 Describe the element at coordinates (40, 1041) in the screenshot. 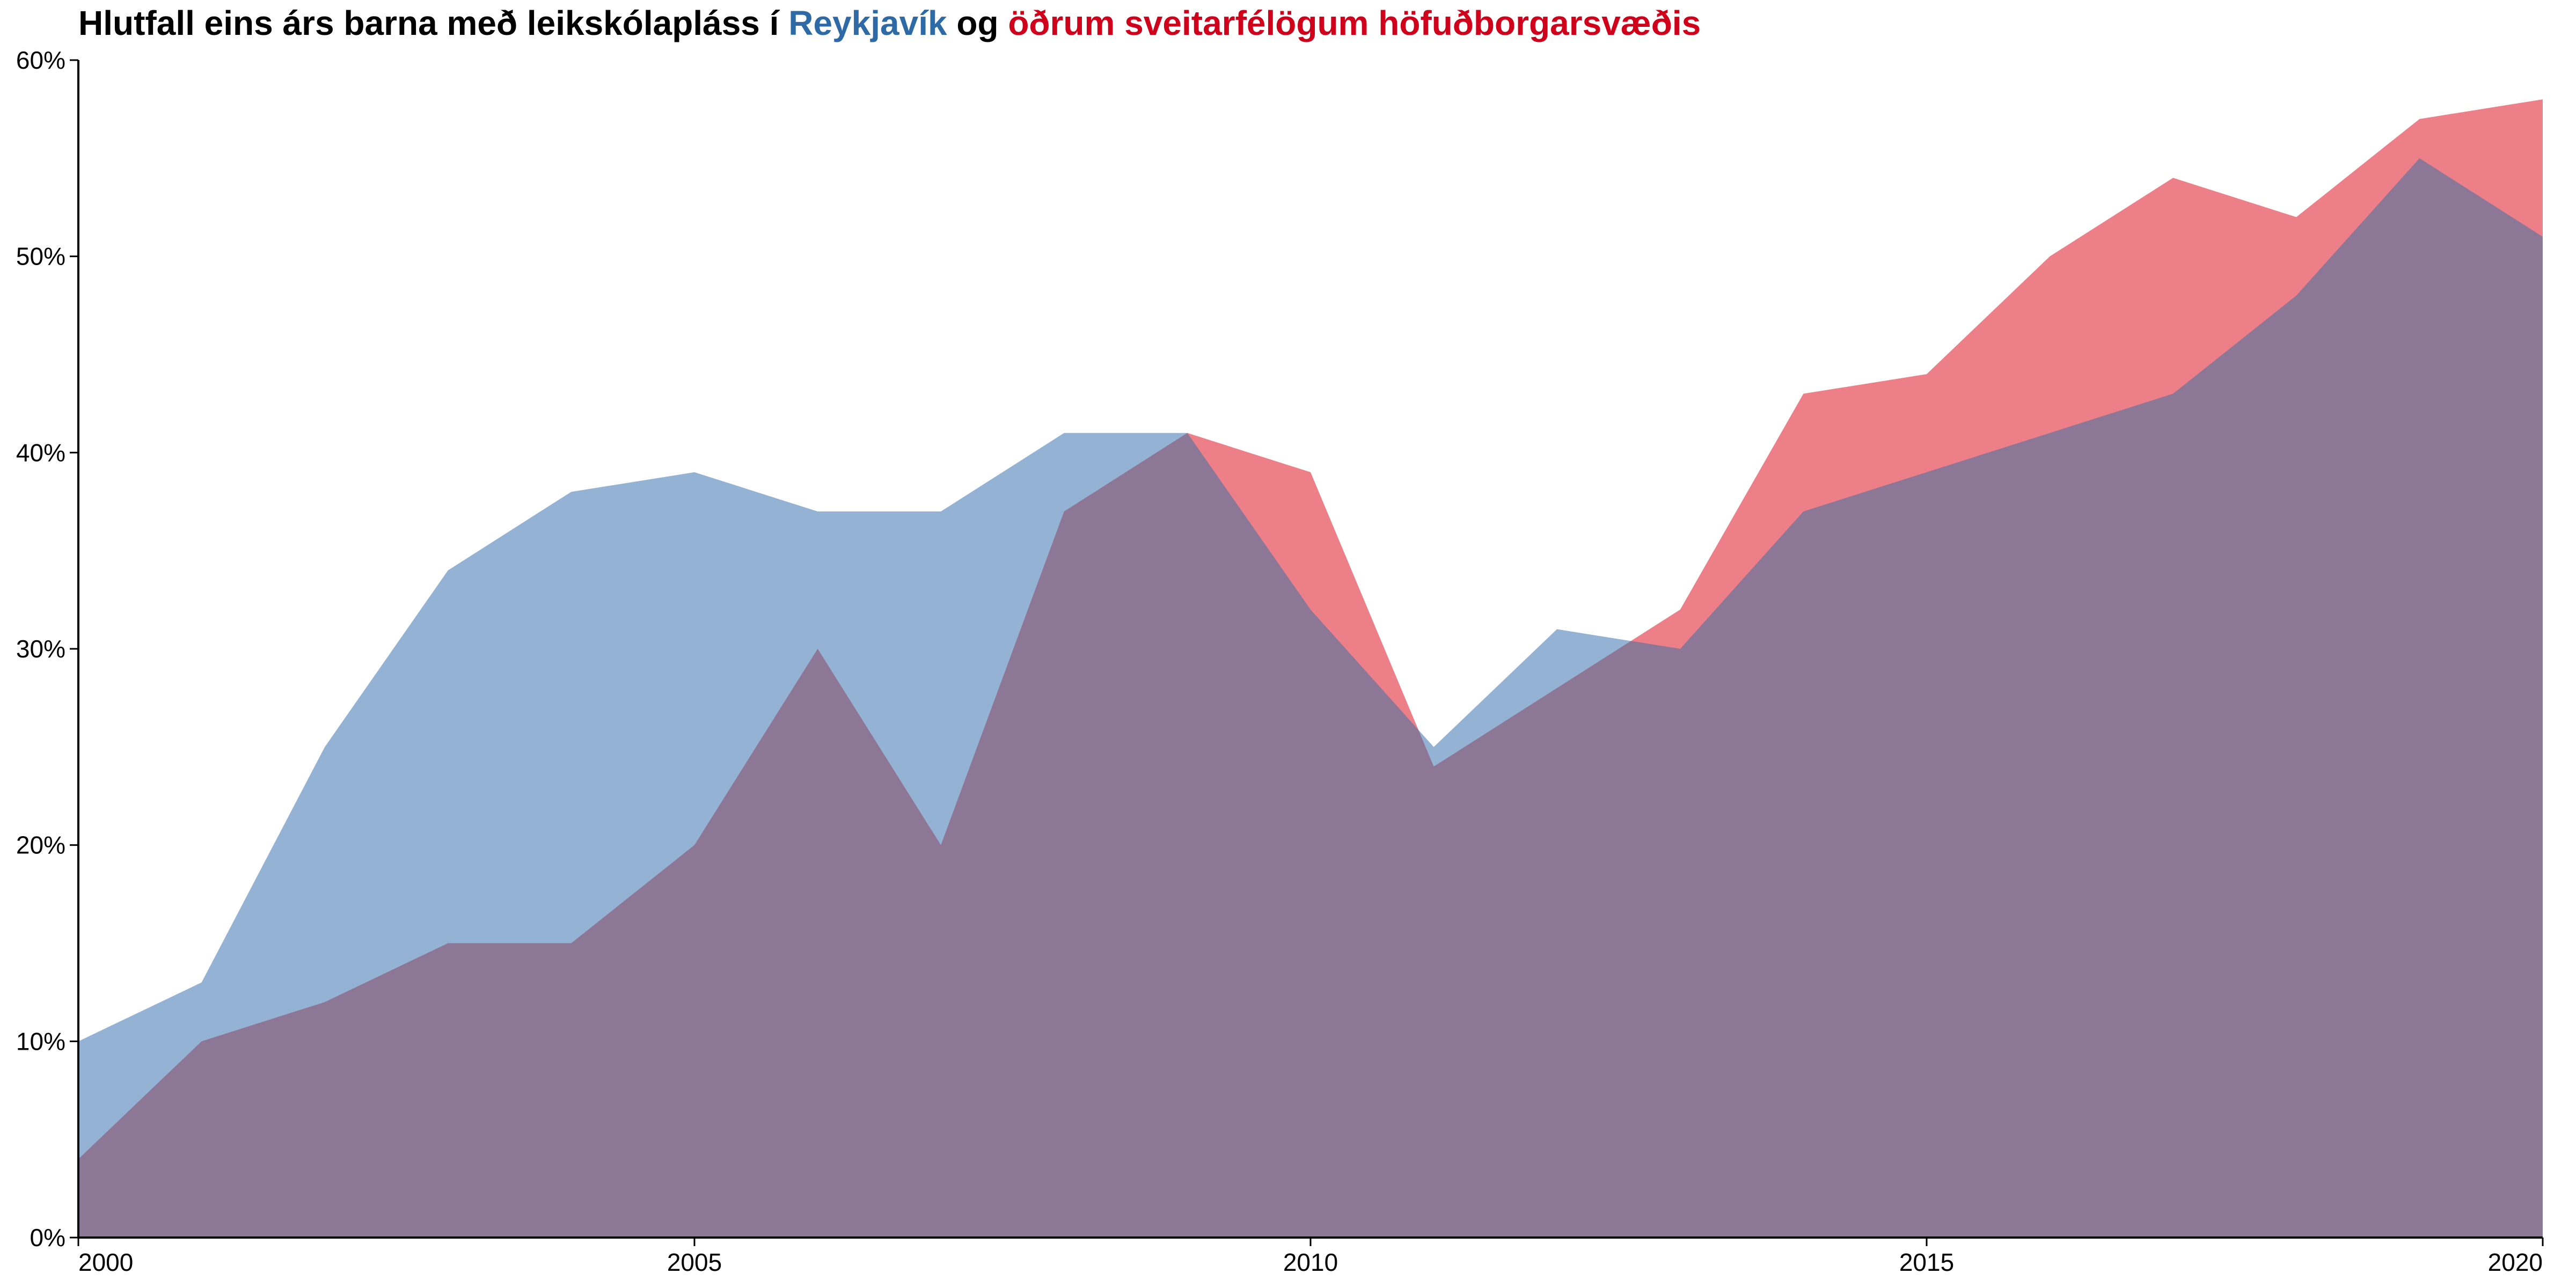

I see `y-tick-label: 10%` at that location.